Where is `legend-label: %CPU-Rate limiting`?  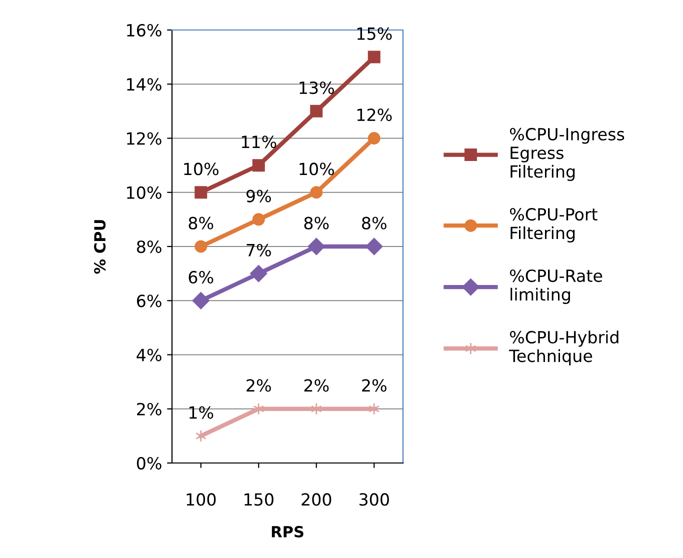 legend-label: %CPU-Rate limiting is located at coordinates (556, 286).